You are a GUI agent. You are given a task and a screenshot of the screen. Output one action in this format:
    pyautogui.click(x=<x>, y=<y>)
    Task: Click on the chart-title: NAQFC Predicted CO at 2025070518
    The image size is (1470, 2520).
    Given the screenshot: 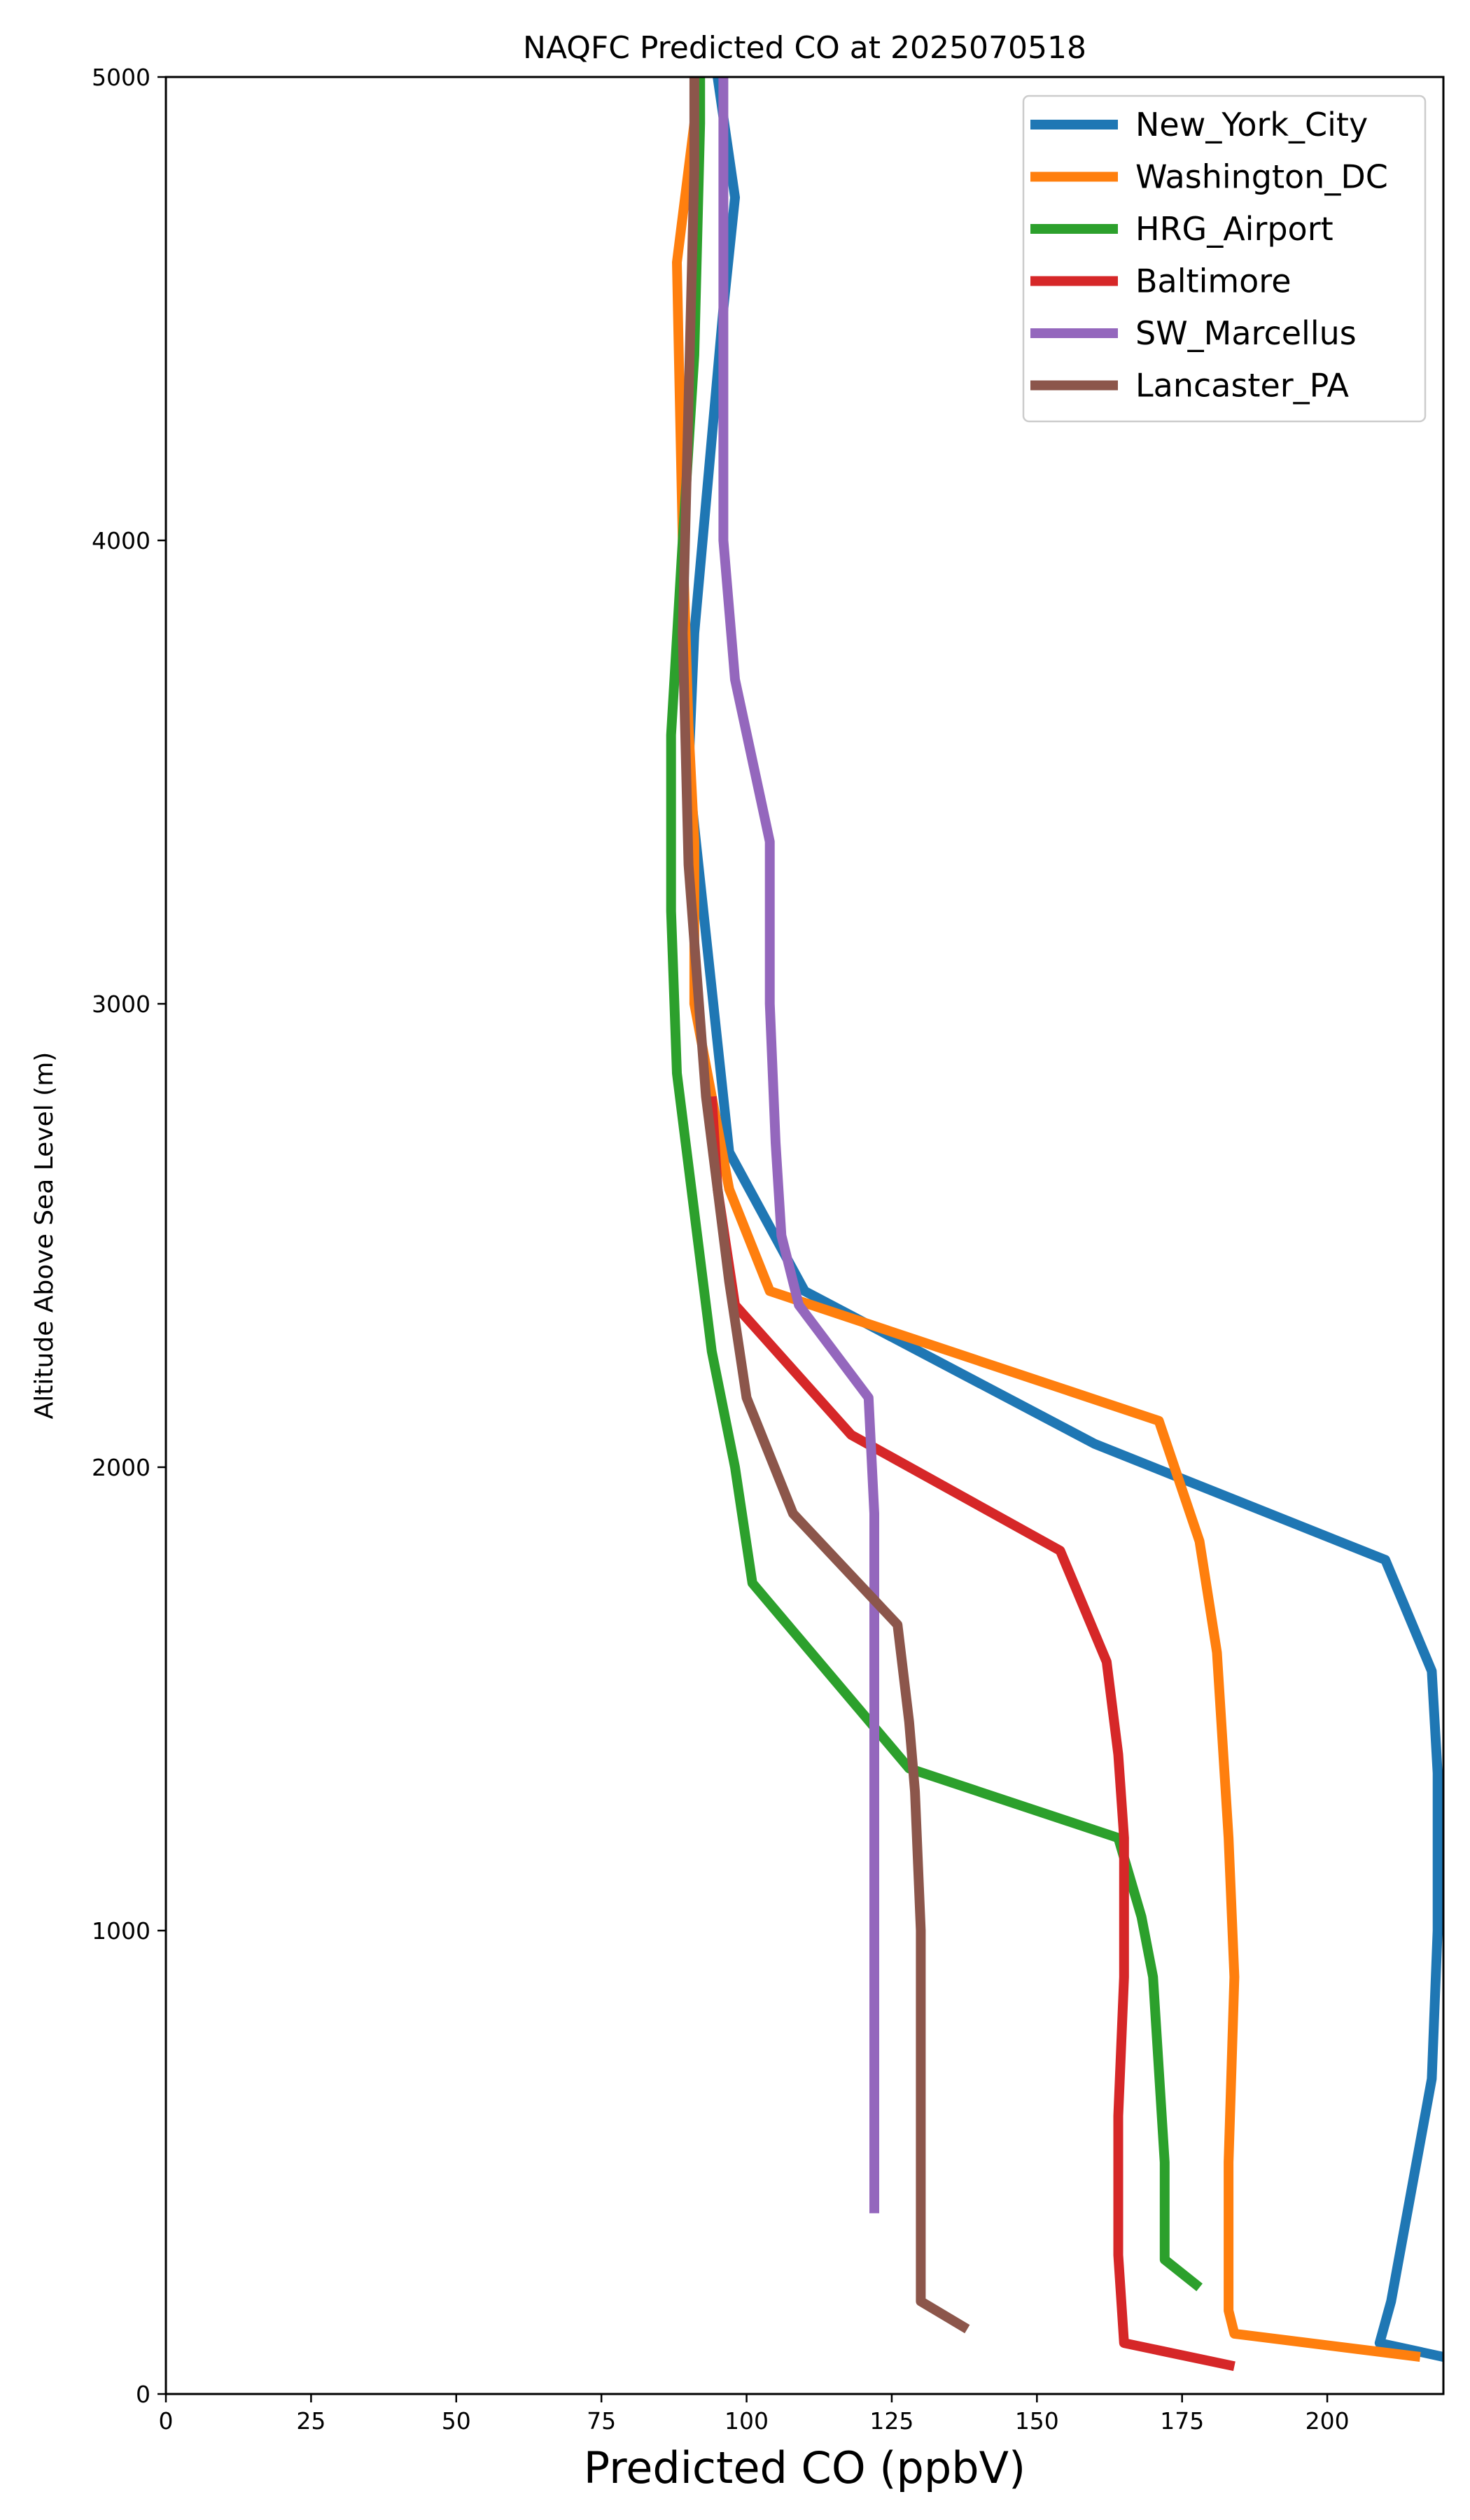 What is the action you would take?
    pyautogui.click(x=804, y=48)
    